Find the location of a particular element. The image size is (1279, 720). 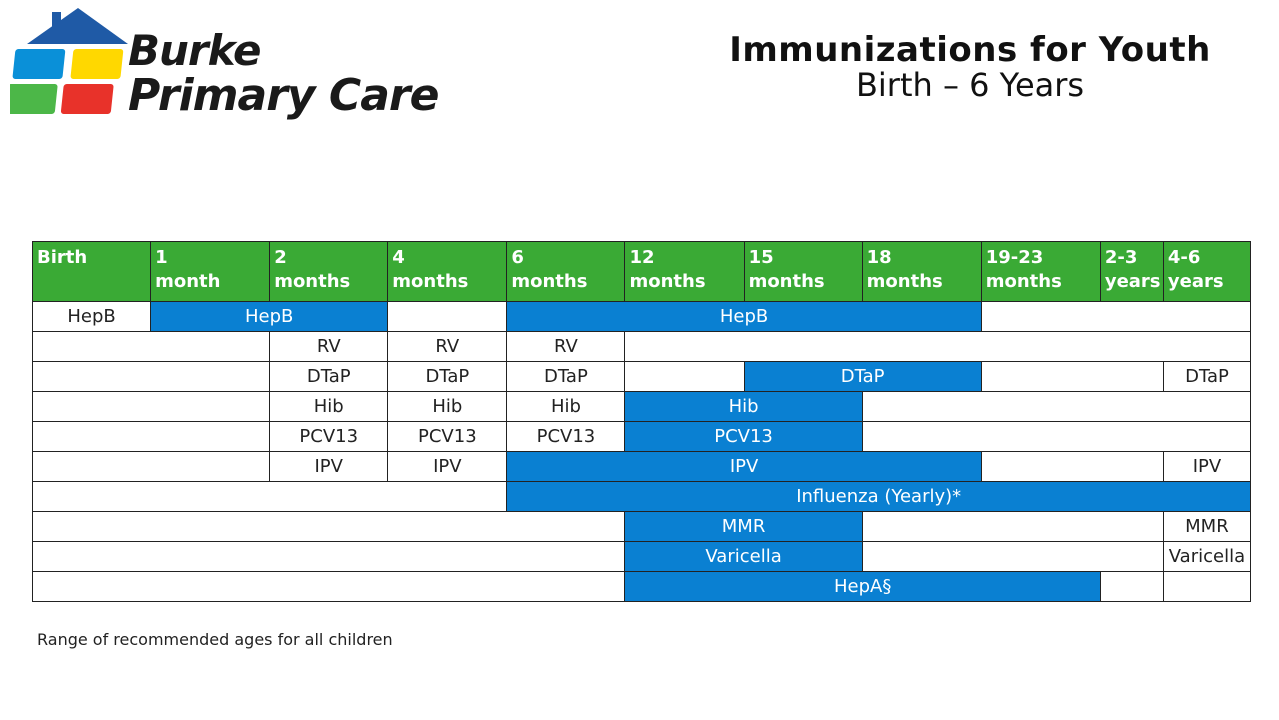

dose-cell: Varicella is located at coordinates (1207, 556).